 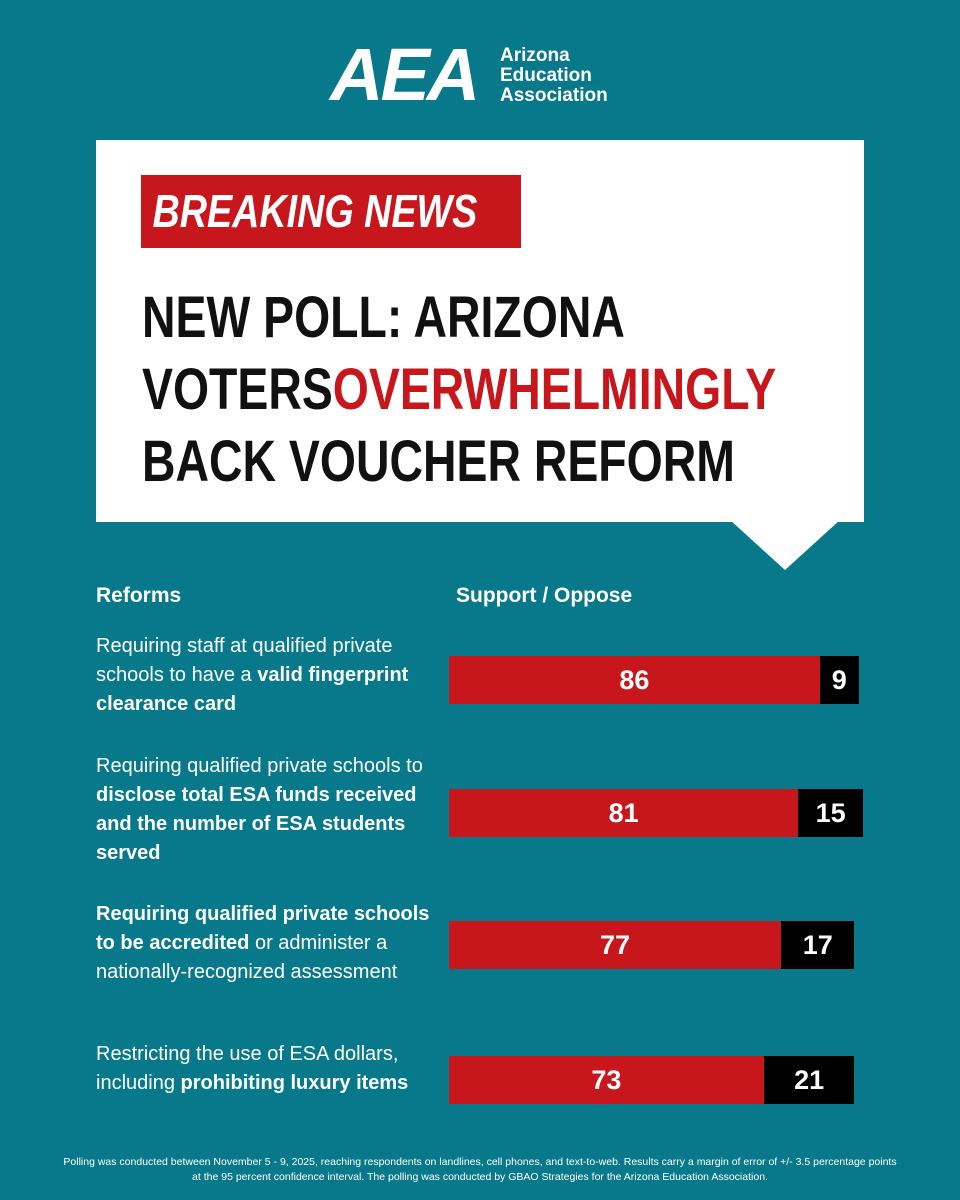 I want to click on speech-pointer, so click(x=785, y=545).